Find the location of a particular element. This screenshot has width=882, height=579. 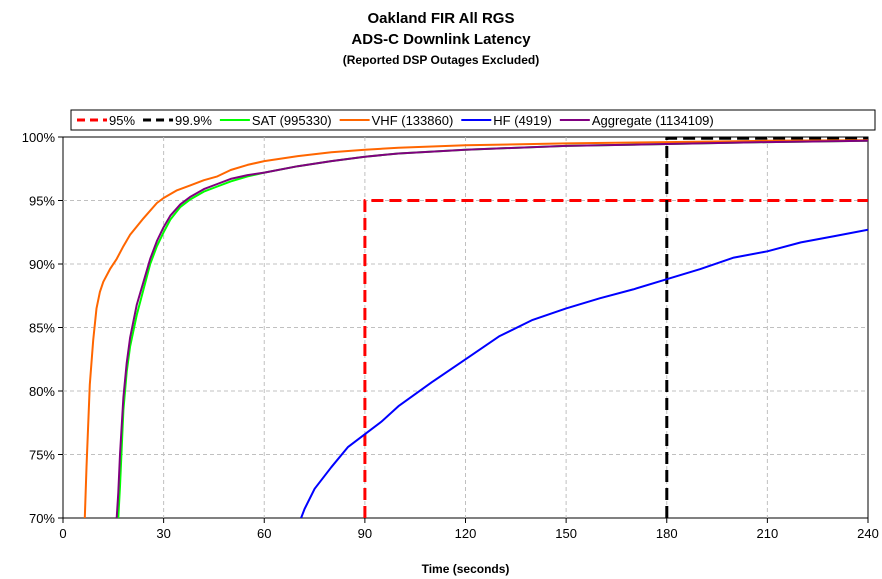

chart-note: (Reported DSP Outages Excluded) is located at coordinates (441, 60).